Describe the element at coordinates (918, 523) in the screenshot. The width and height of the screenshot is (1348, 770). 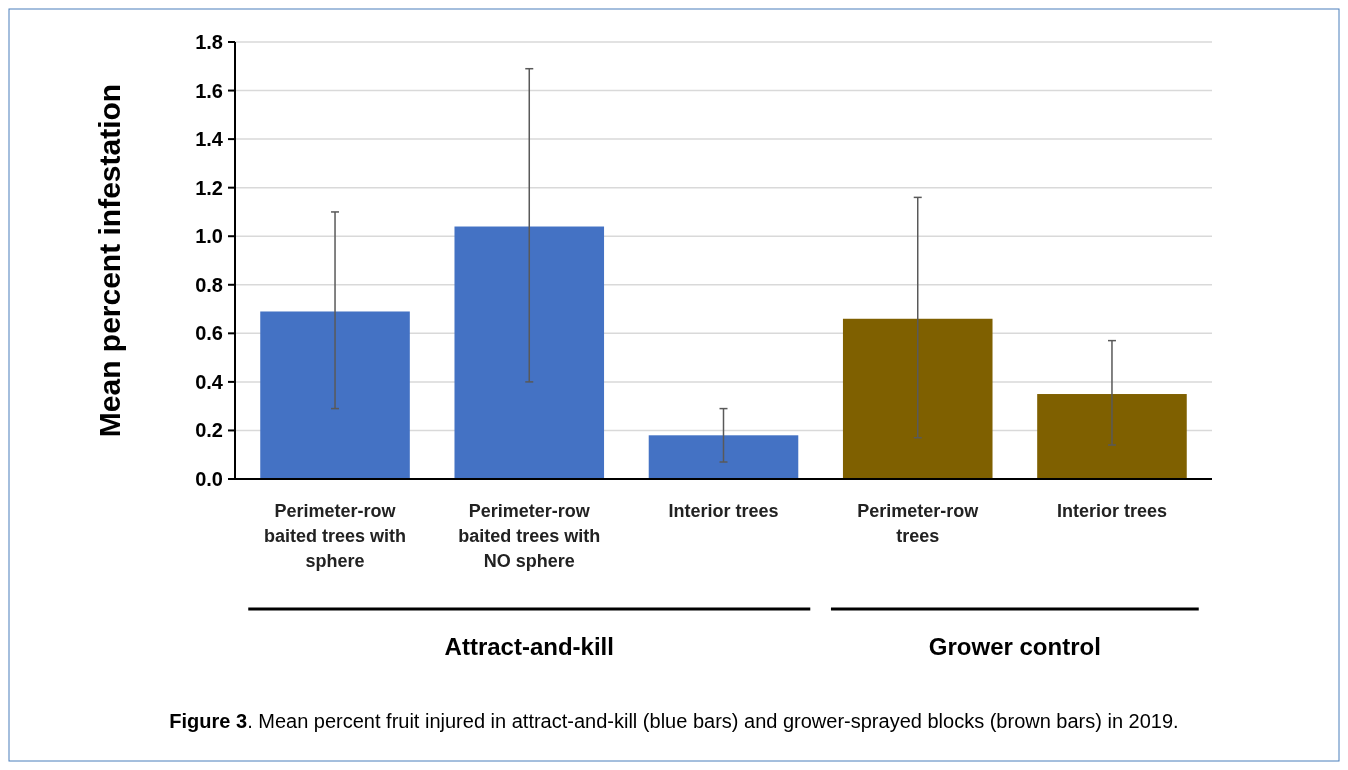
I see `x-tick-label: Perimeter-row trees` at that location.